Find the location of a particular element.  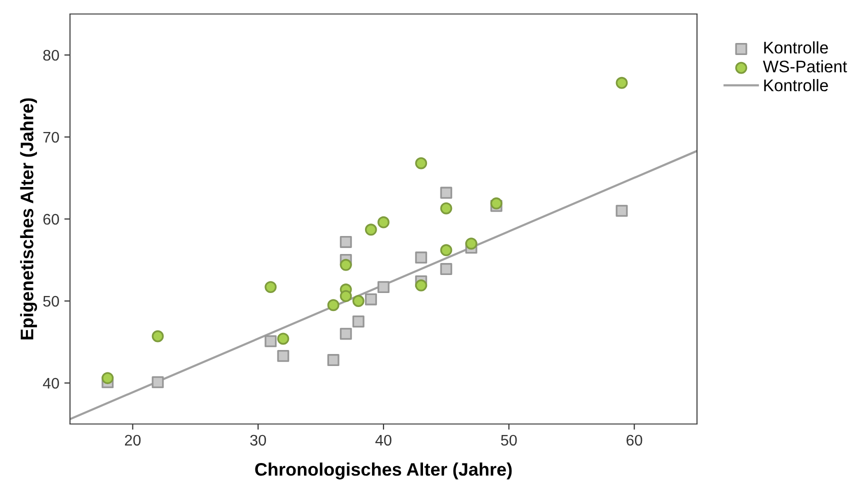

y-tick-label: 60 is located at coordinates (51, 219).